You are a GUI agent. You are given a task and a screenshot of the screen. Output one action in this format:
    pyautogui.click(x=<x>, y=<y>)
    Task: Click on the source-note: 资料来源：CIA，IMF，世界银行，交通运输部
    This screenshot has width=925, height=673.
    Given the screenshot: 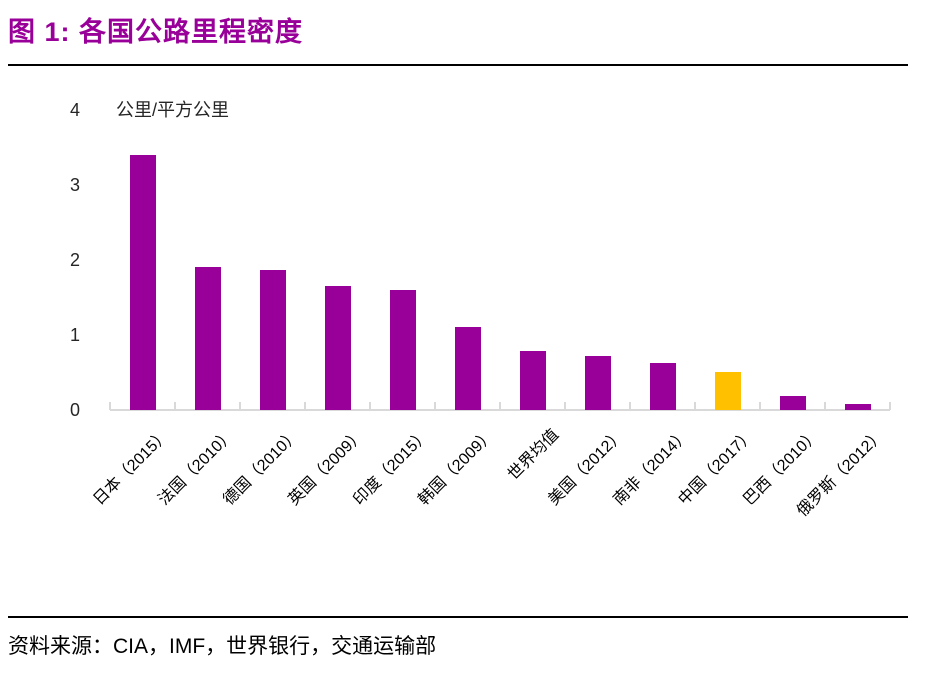 What is the action you would take?
    pyautogui.click(x=222, y=646)
    